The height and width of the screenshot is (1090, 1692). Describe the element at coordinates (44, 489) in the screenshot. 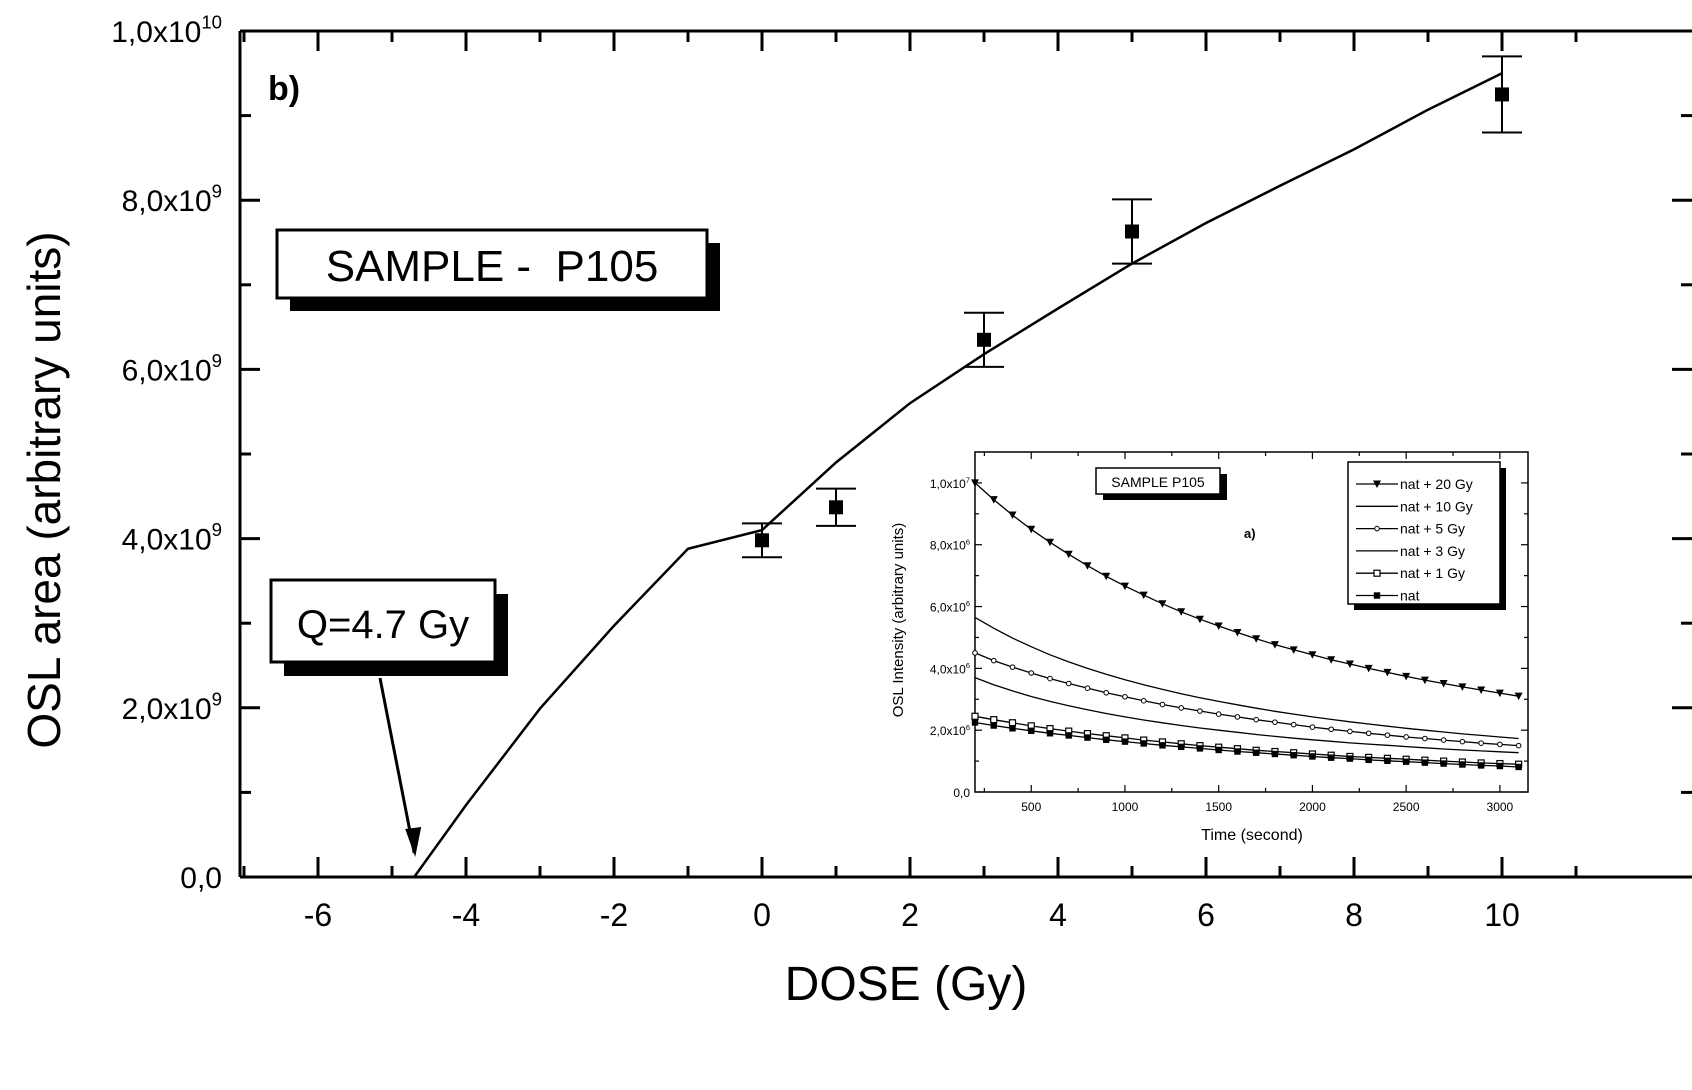

I see `y-axis-title: OSL area (arbitrary units)` at that location.